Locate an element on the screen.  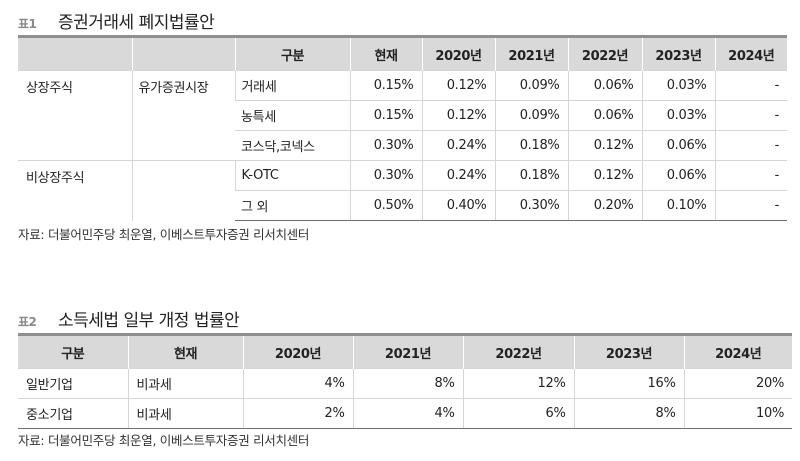
table1-title: 표1 증권거래세 폐지법률안 is located at coordinates (116, 20).